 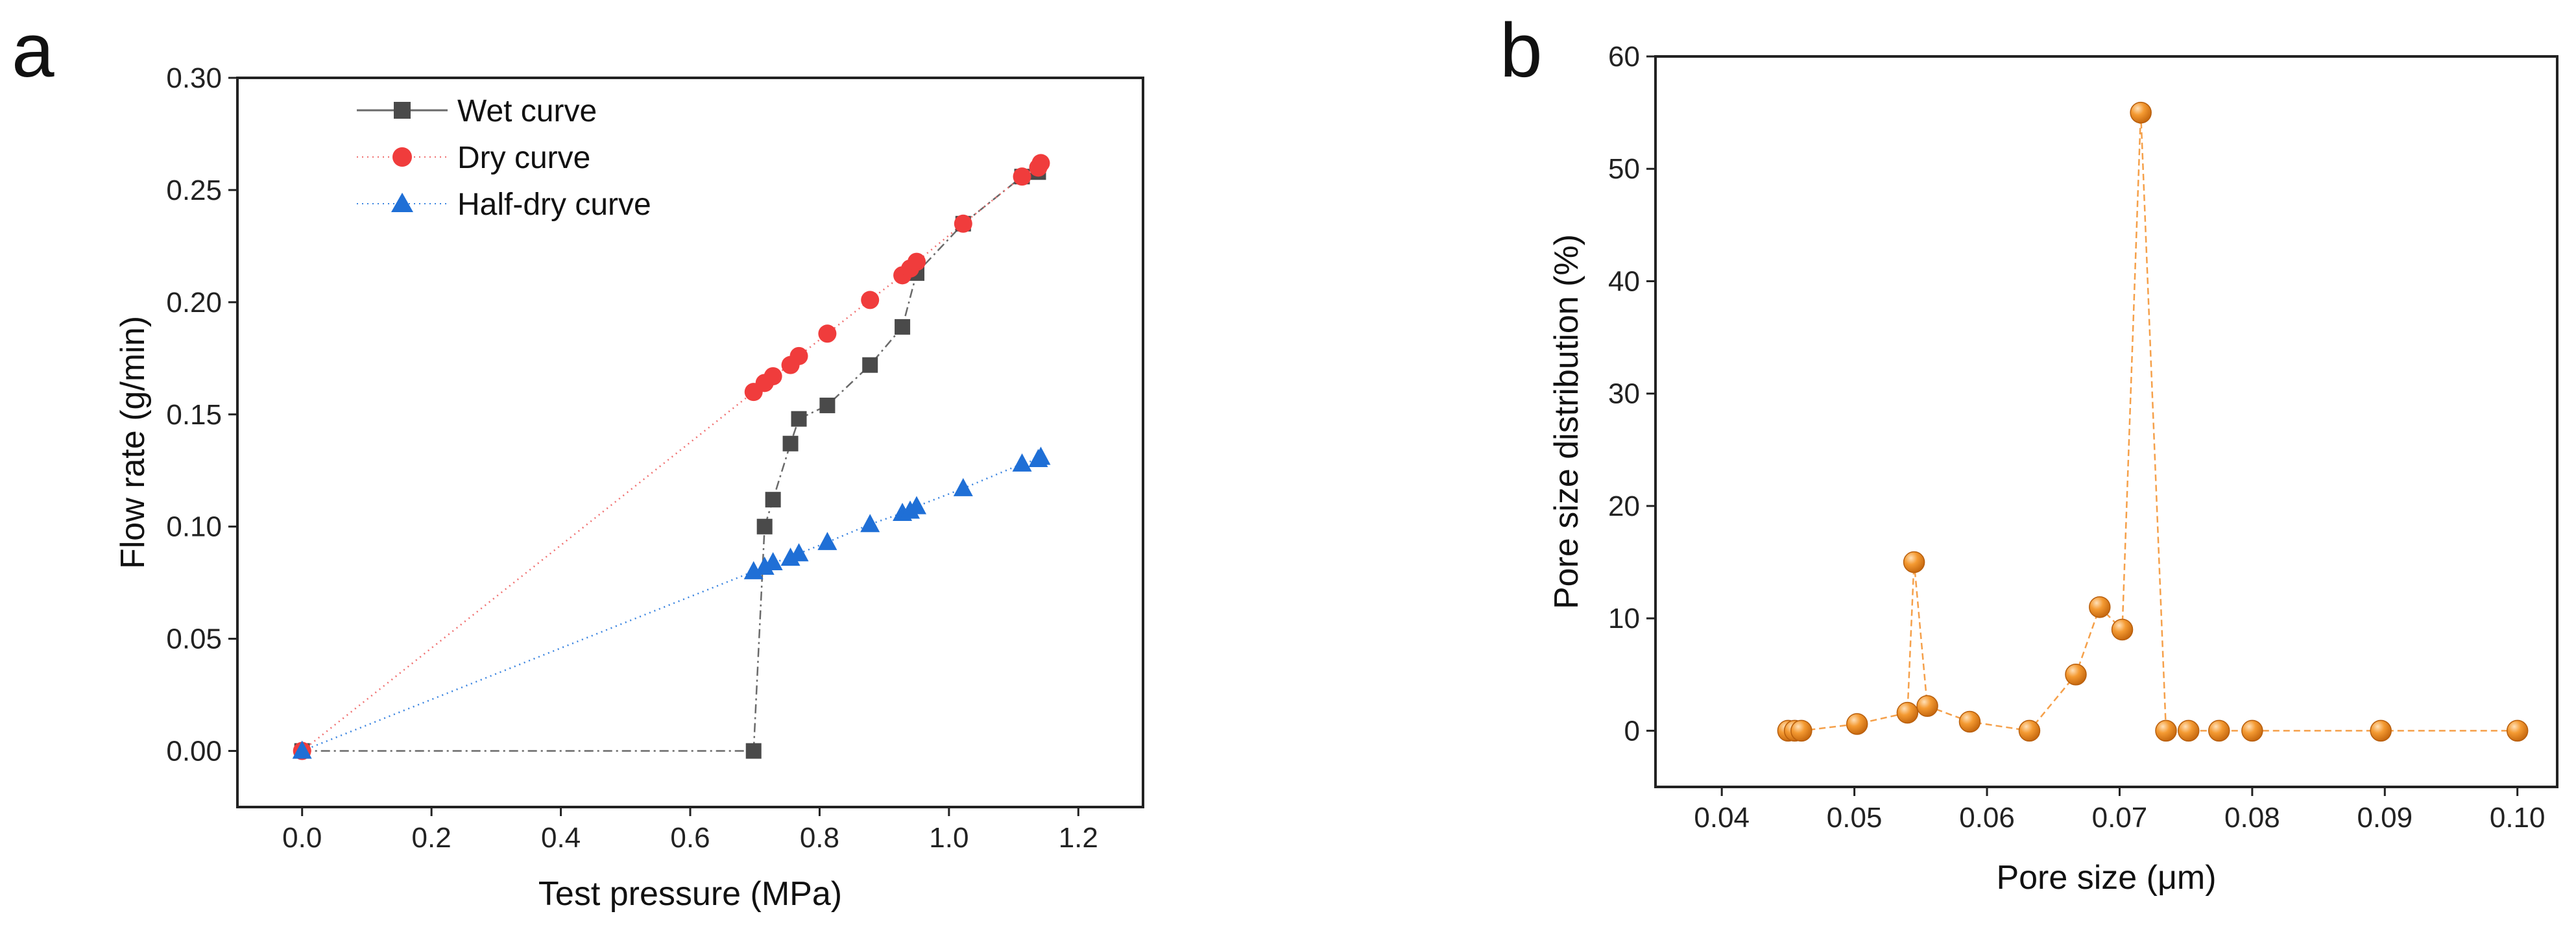 What do you see at coordinates (402, 110) in the screenshot?
I see `legend-marker-wet` at bounding box center [402, 110].